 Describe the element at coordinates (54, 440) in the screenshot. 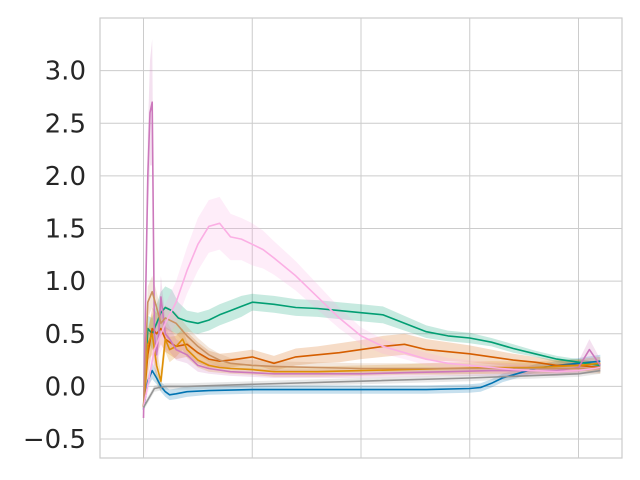

I see `y-tick-label: −0.5` at that location.